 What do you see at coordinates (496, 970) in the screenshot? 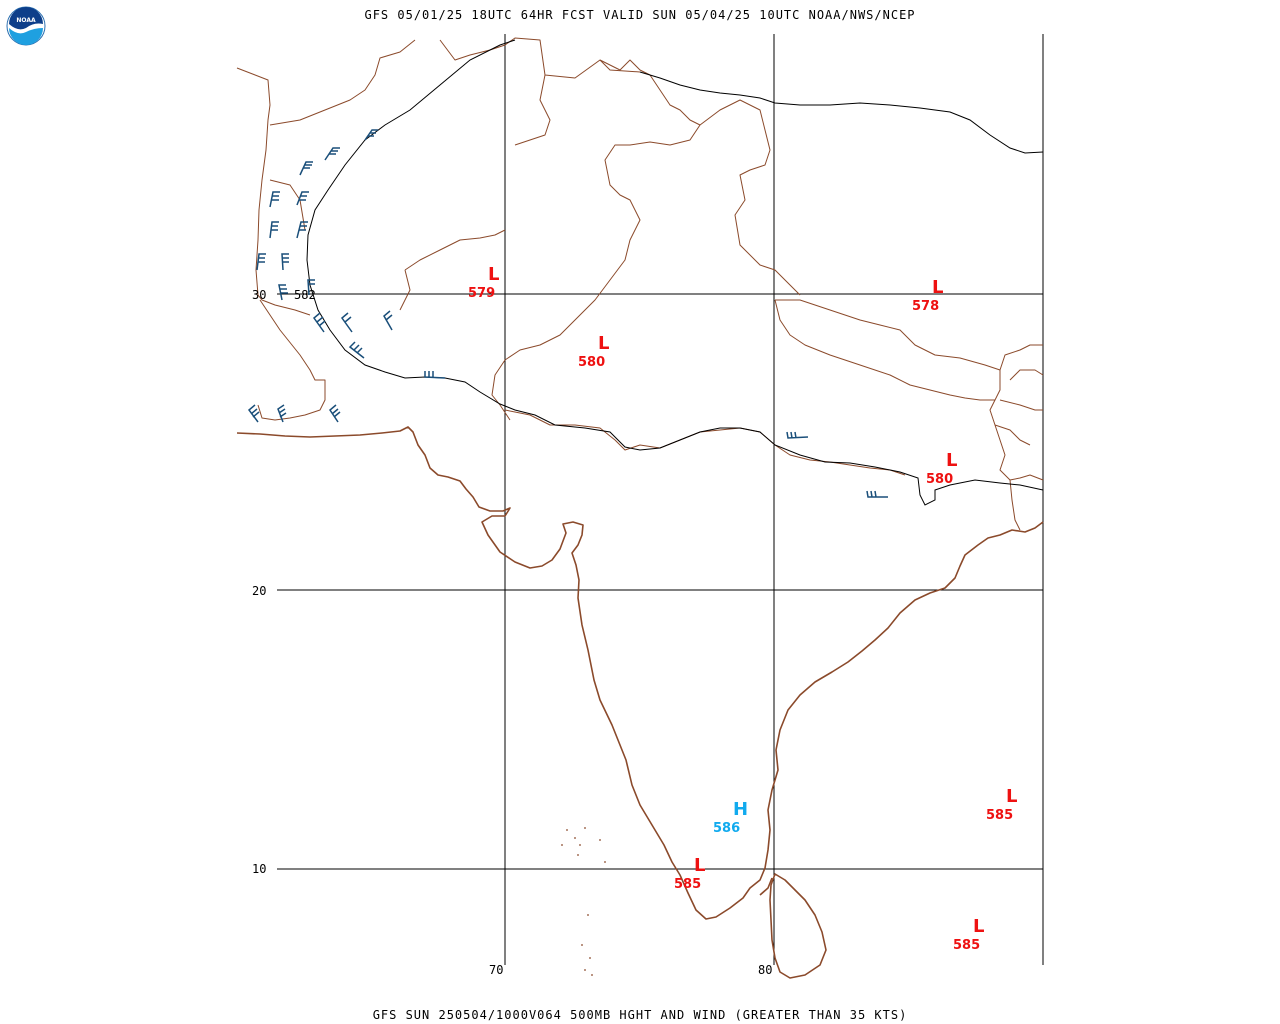
I see `lon-label-70: 70` at bounding box center [496, 970].